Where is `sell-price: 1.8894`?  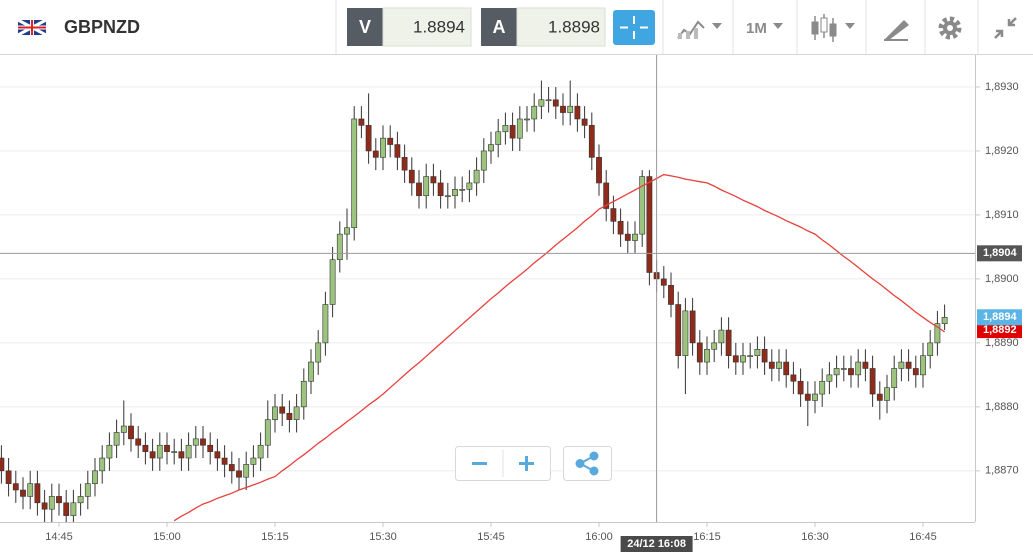
sell-price: 1.8894 is located at coordinates (439, 26).